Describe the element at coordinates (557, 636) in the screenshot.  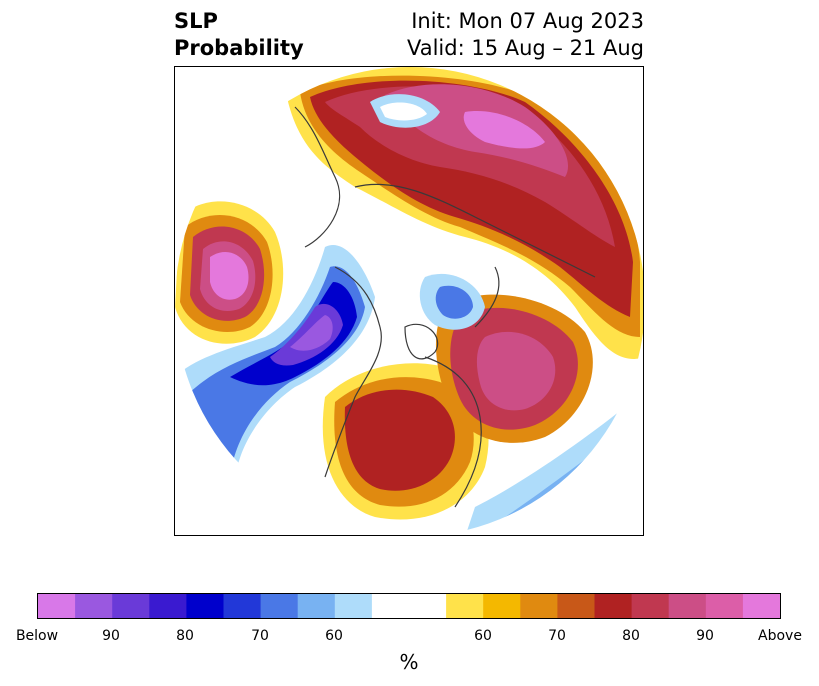
I see `colorbar-tick-6: 70` at that location.